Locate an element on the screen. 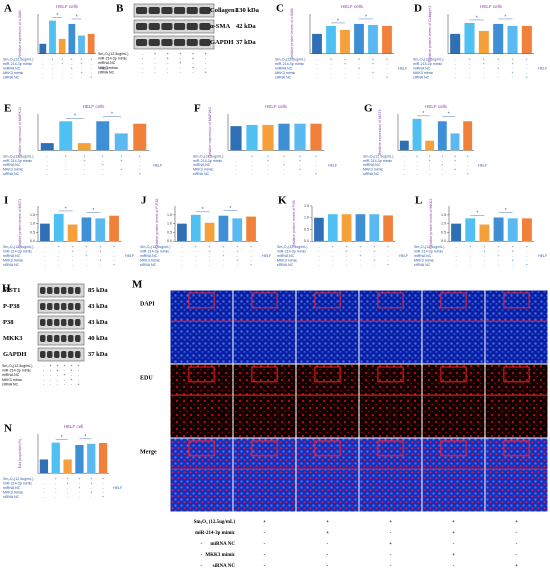  y-tick-label: 0.0 is located at coordinates (32, 241).